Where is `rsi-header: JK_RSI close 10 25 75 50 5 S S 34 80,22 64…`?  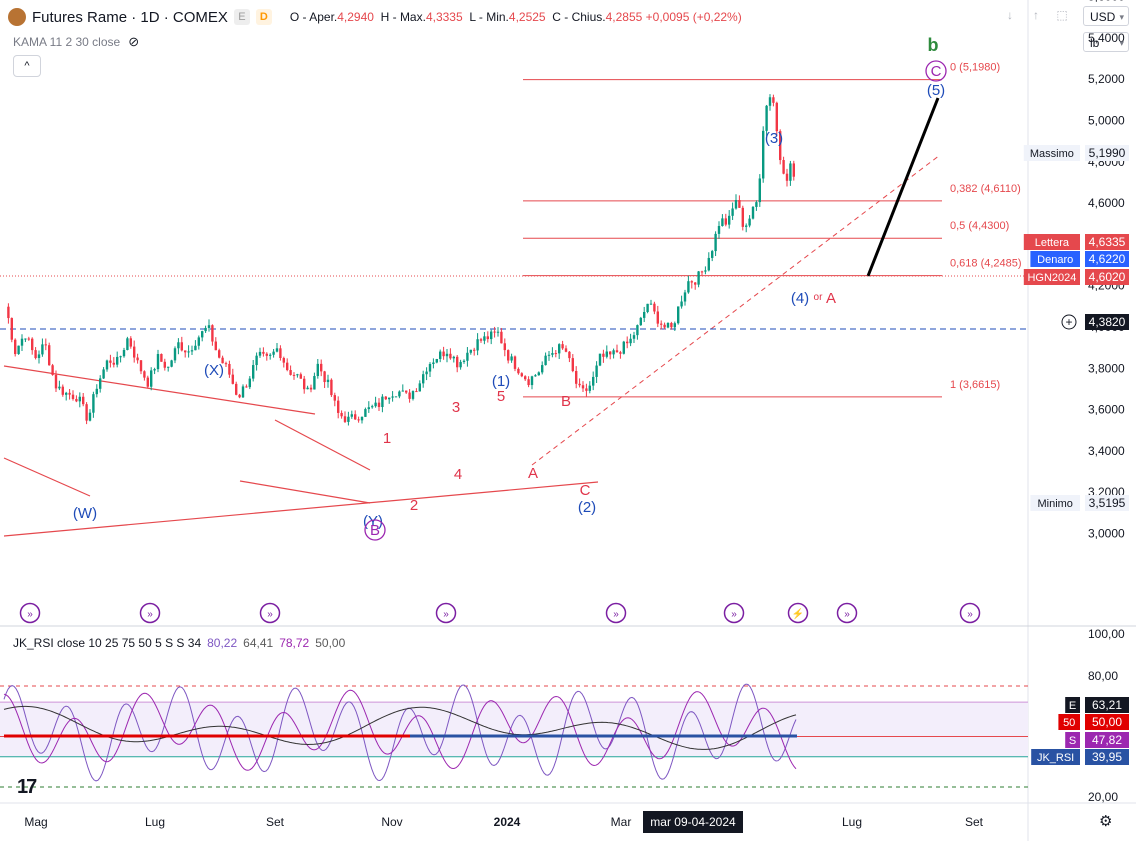
rsi-header: JK_RSI close 10 25 75 50 5 S S 34 80,22 64… is located at coordinates (179, 643).